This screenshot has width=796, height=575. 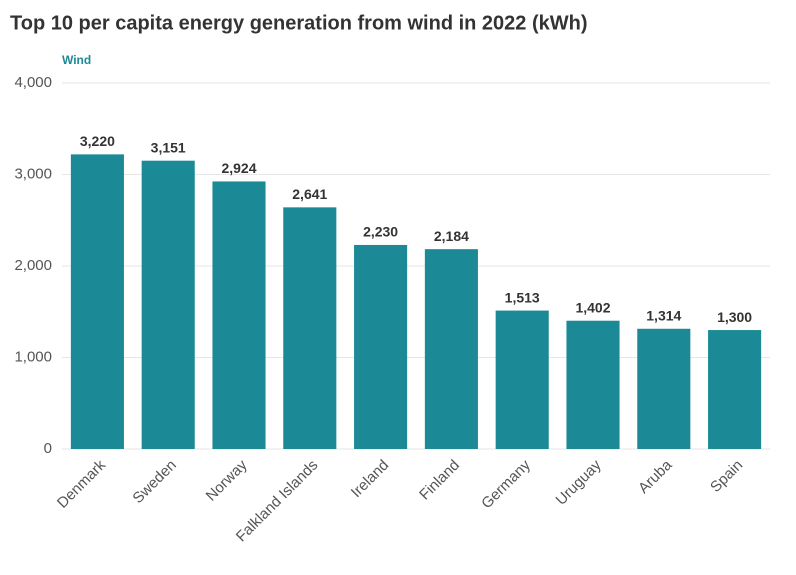 I want to click on value-label: 1,513, so click(x=522, y=297).